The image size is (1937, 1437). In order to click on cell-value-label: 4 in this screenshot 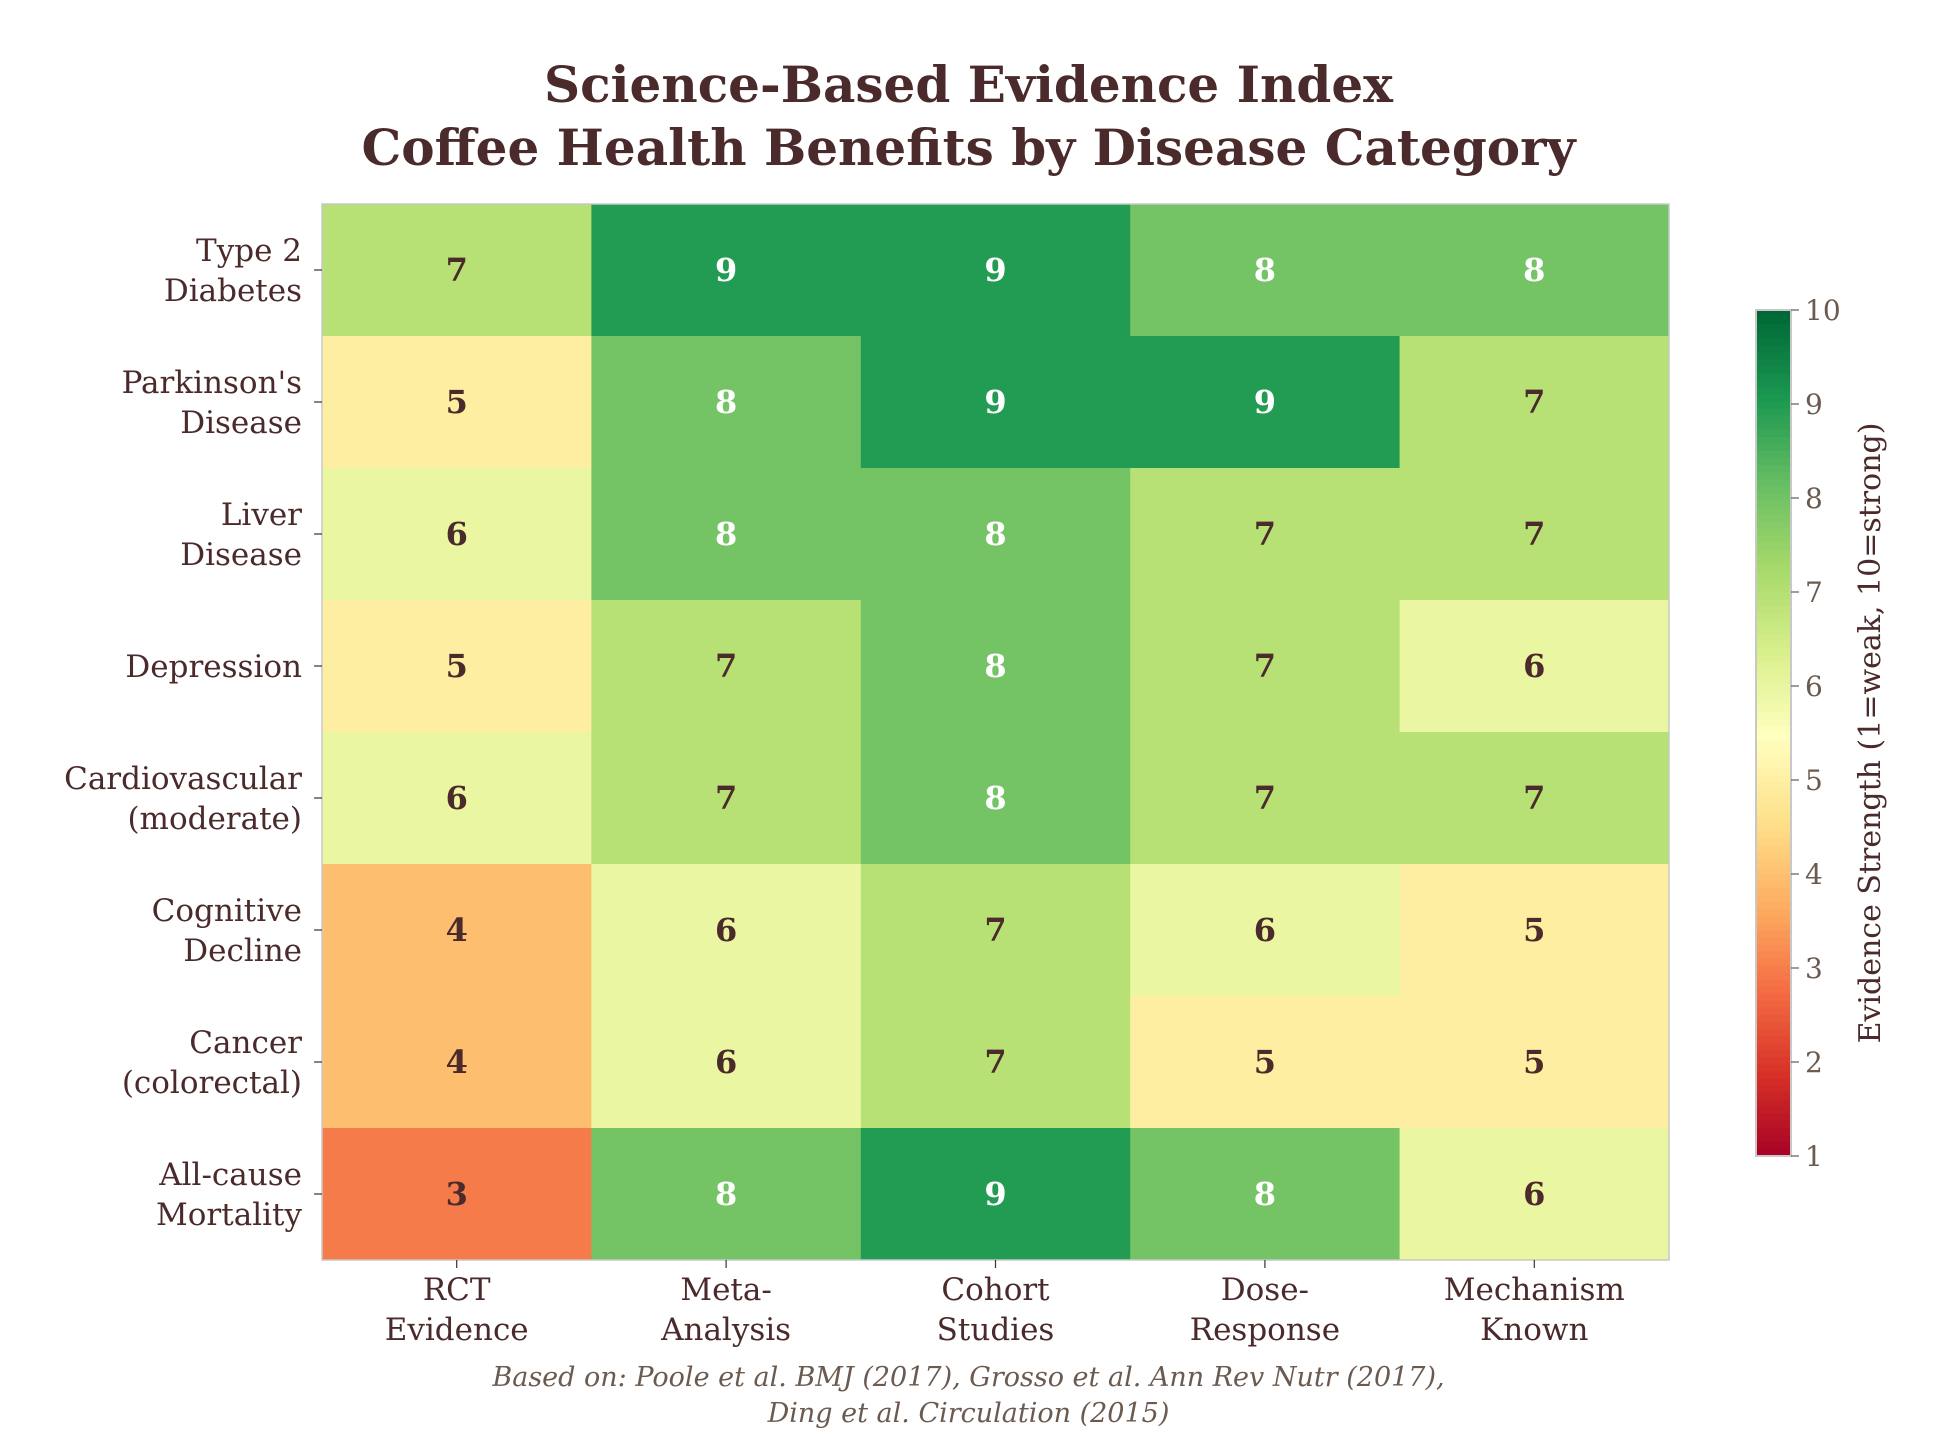, I will do `click(457, 930)`.